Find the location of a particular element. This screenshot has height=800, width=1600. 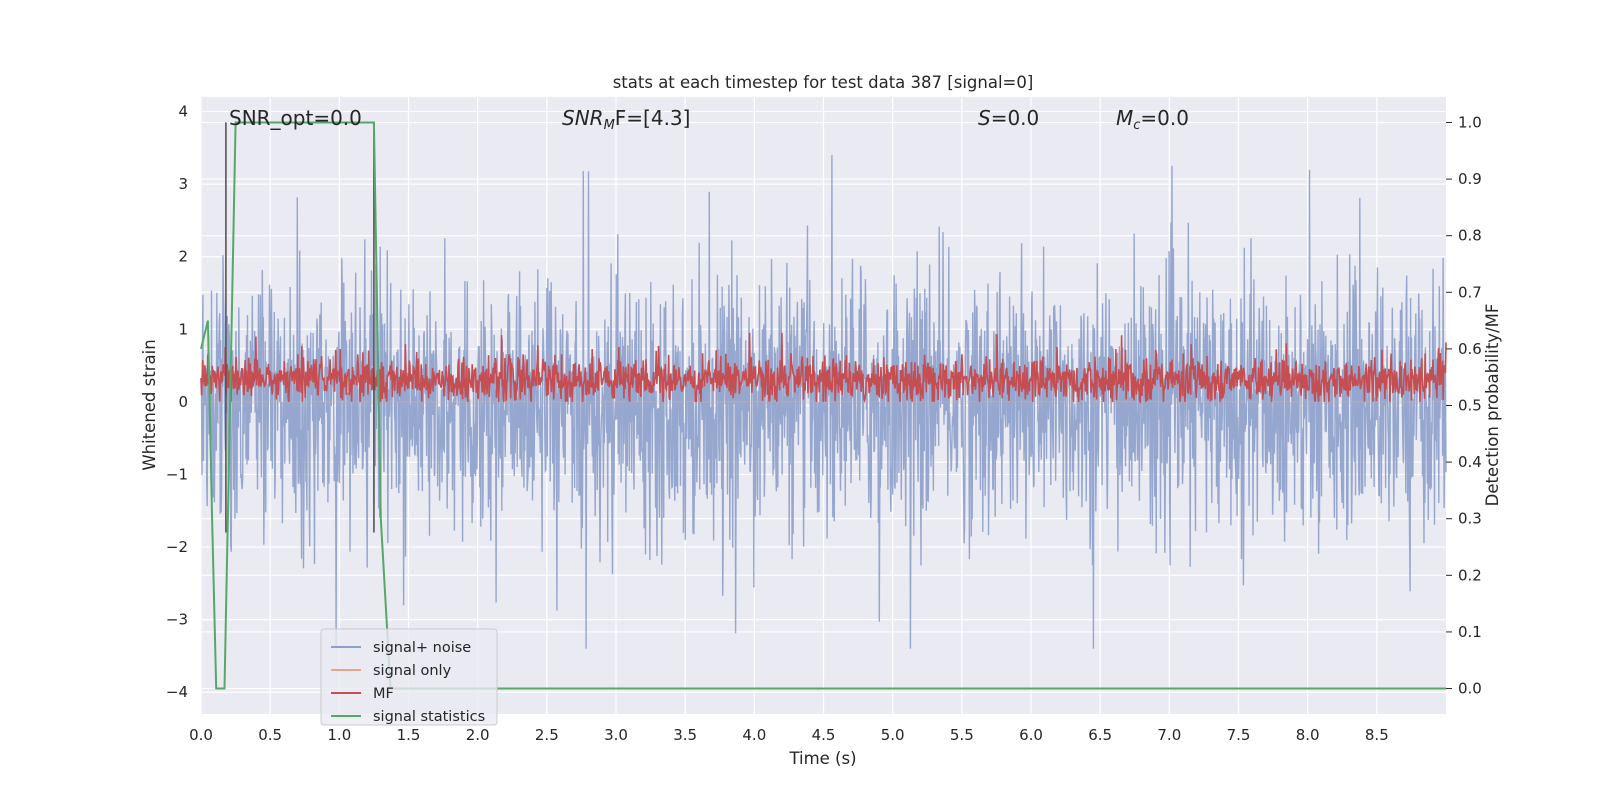

x-tick-label: 6.0 is located at coordinates (1031, 735).